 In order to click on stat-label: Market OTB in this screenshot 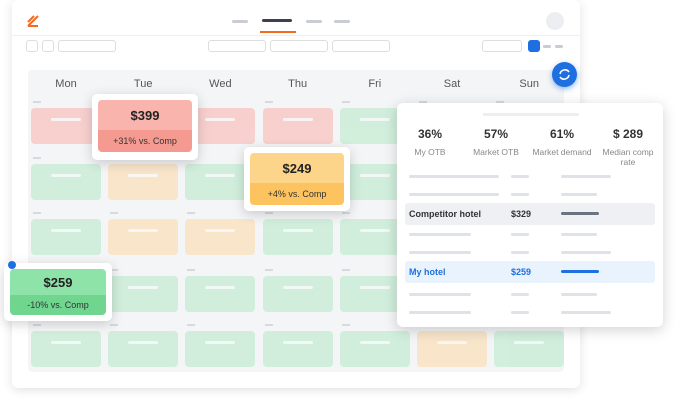, I will do `click(496, 152)`.